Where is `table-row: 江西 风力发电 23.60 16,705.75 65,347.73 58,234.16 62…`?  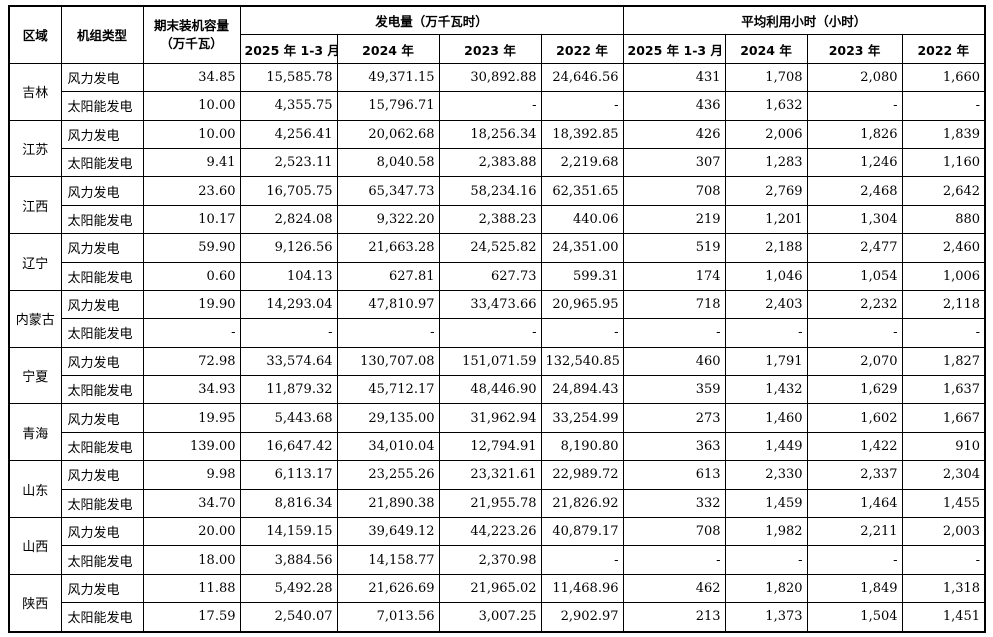 table-row: 江西 风力发电 23.60 16,705.75 65,347.73 58,234.16 62… is located at coordinates (497, 205).